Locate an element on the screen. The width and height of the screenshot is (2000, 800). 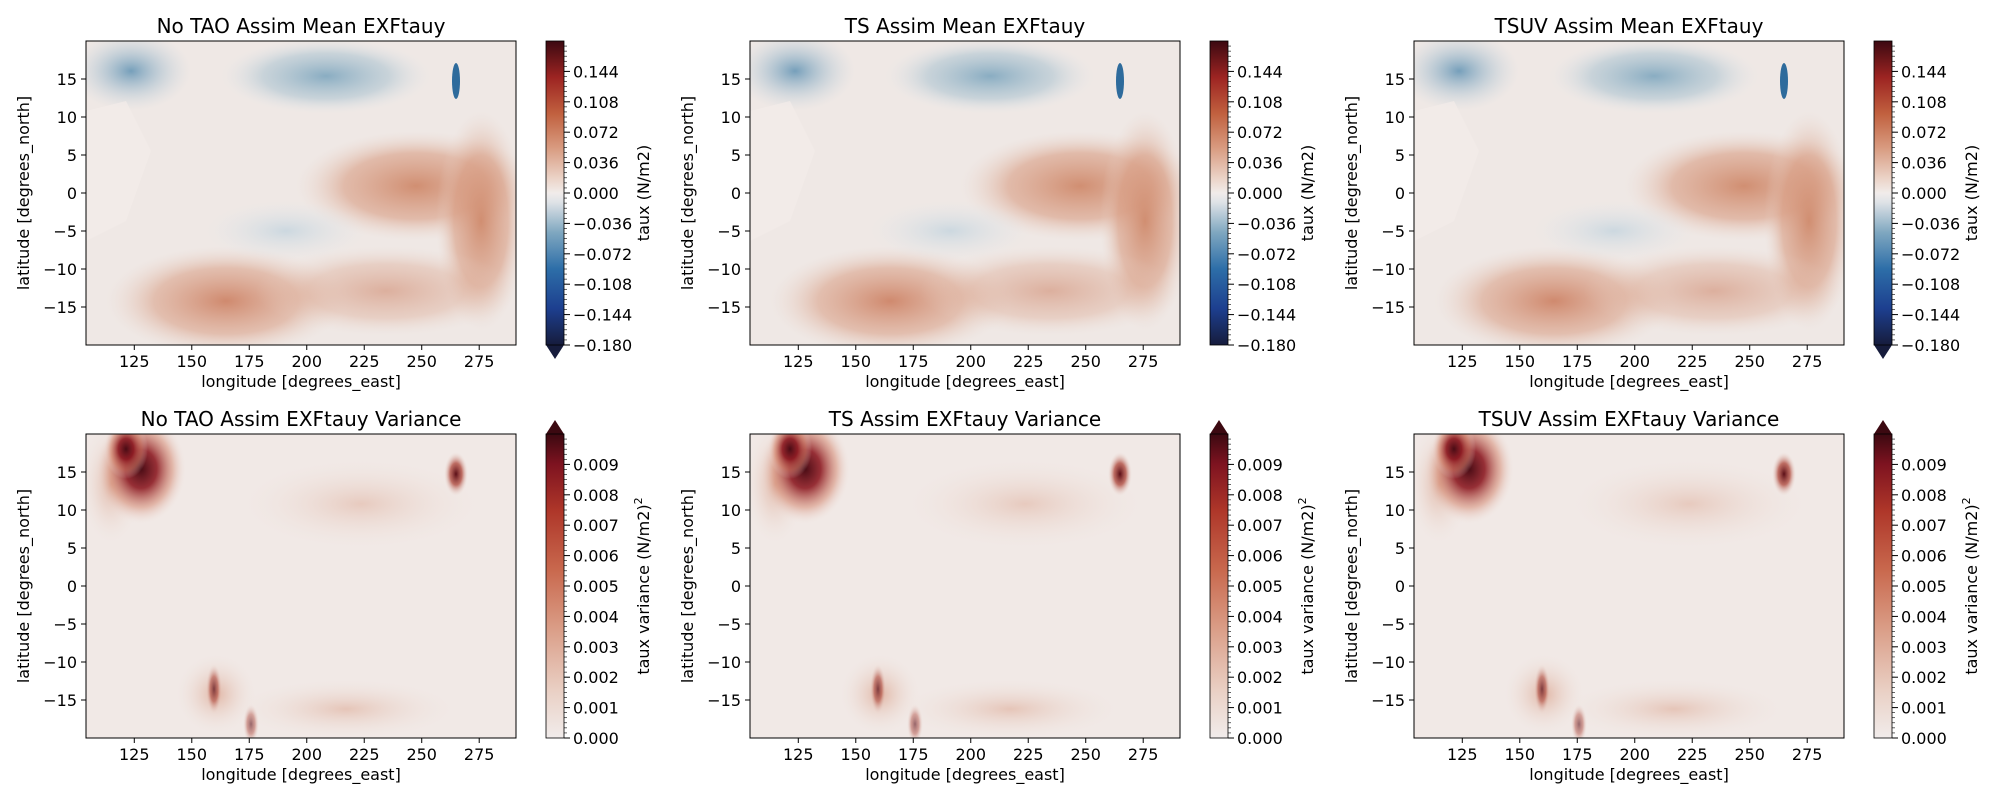
heatmap-image is located at coordinates (1629, 586).